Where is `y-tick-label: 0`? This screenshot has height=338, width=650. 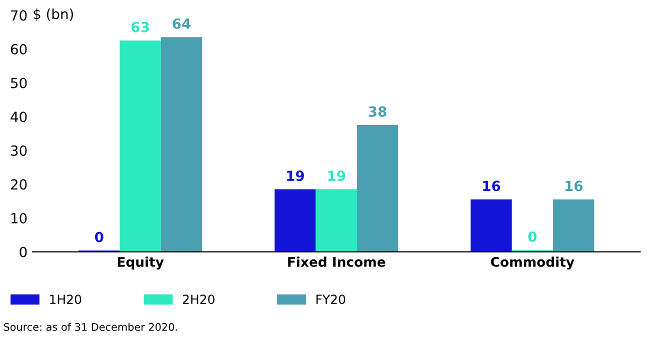
y-tick-label: 0 is located at coordinates (23, 252).